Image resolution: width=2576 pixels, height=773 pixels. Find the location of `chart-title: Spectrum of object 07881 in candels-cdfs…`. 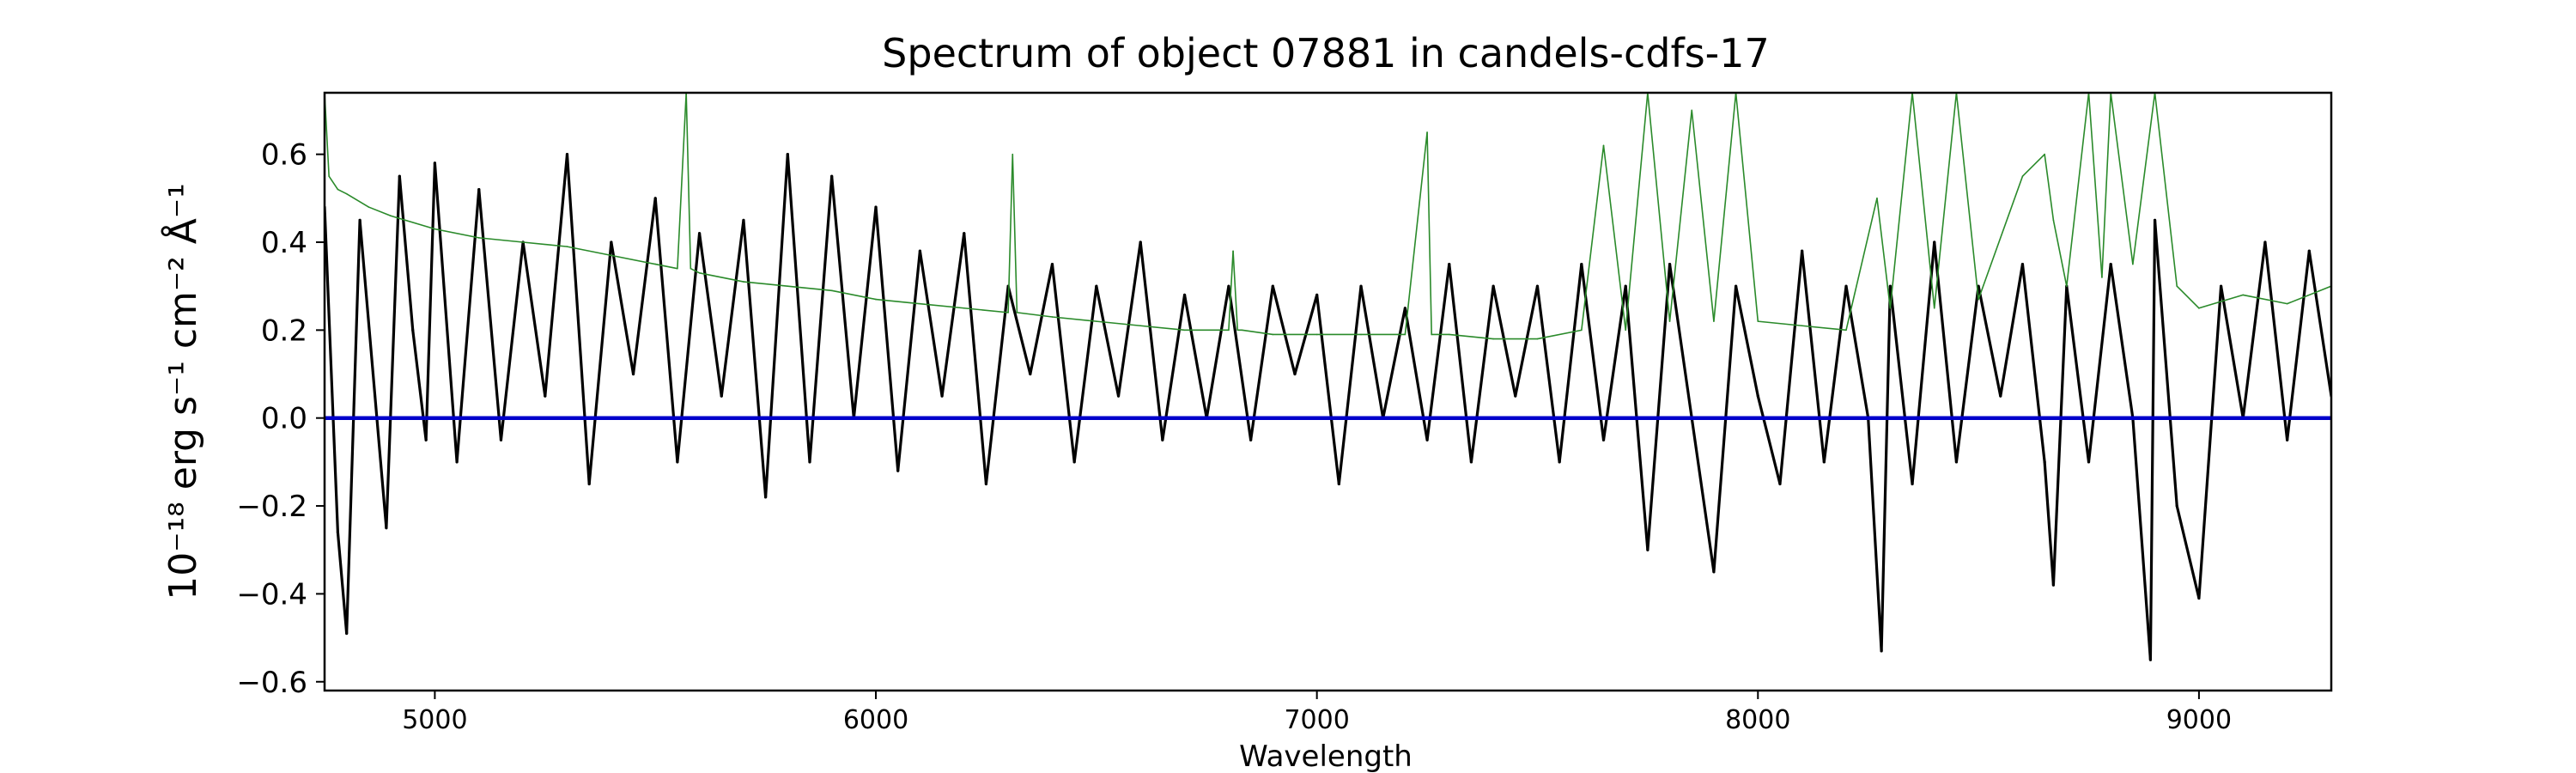

chart-title: Spectrum of object 07881 in candels-cdfs… is located at coordinates (1326, 53).